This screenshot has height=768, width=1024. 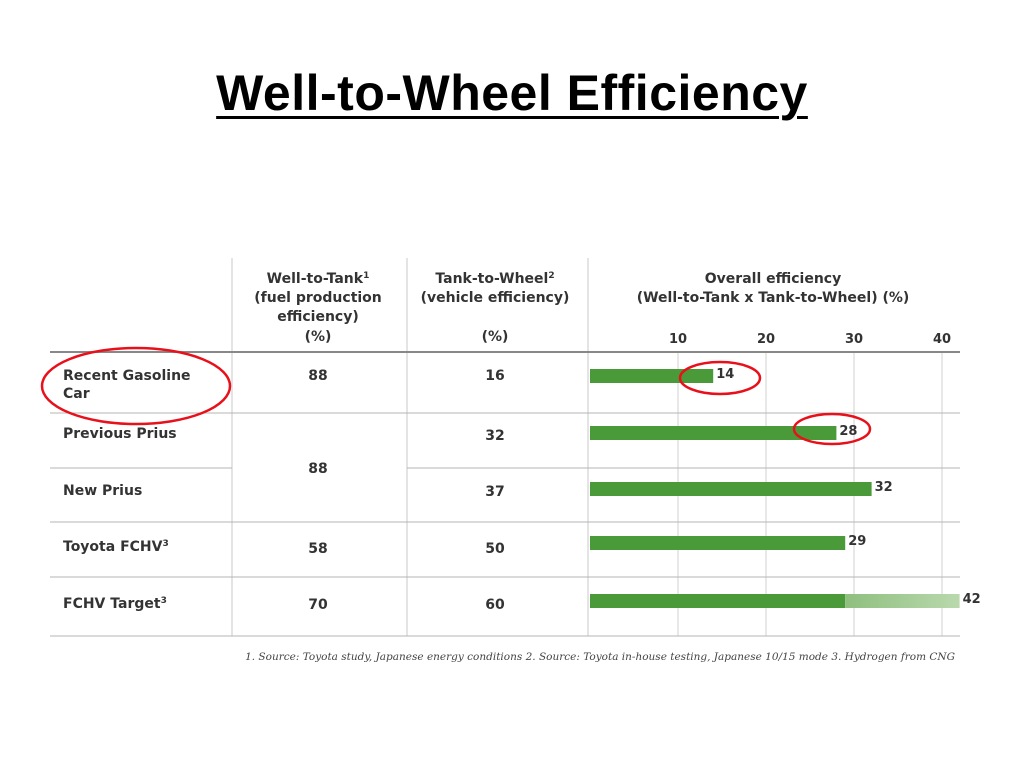 I want to click on header-ttw-line1: Tank-to-Wheel, so click(x=491, y=279).